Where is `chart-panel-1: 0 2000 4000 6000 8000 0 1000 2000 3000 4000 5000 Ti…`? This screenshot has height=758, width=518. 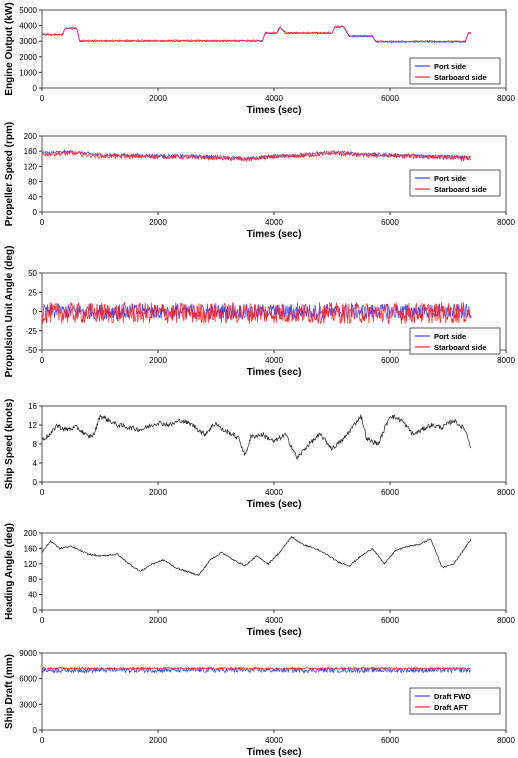
chart-panel-1: 0 2000 4000 6000 8000 0 1000 2000 3000 4000 5000 Ti… is located at coordinates (259, 59).